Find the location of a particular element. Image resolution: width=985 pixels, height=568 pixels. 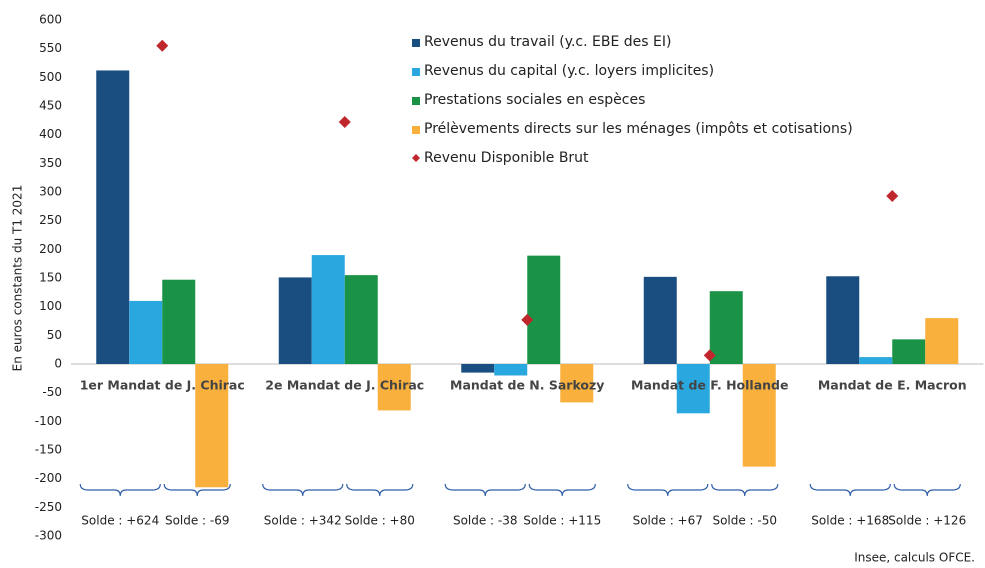

y-tick-label: 450 is located at coordinates (50, 106).